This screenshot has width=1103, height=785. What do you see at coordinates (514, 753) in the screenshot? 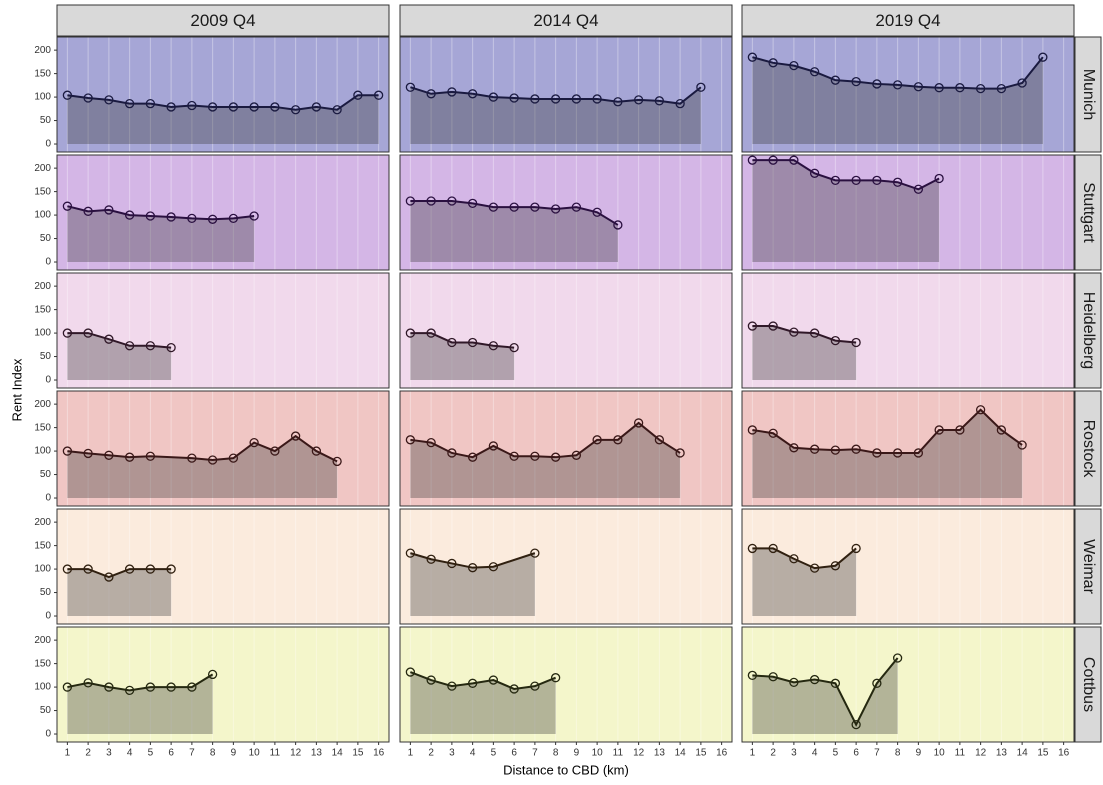
I see `x-tick-label: 6` at bounding box center [514, 753].